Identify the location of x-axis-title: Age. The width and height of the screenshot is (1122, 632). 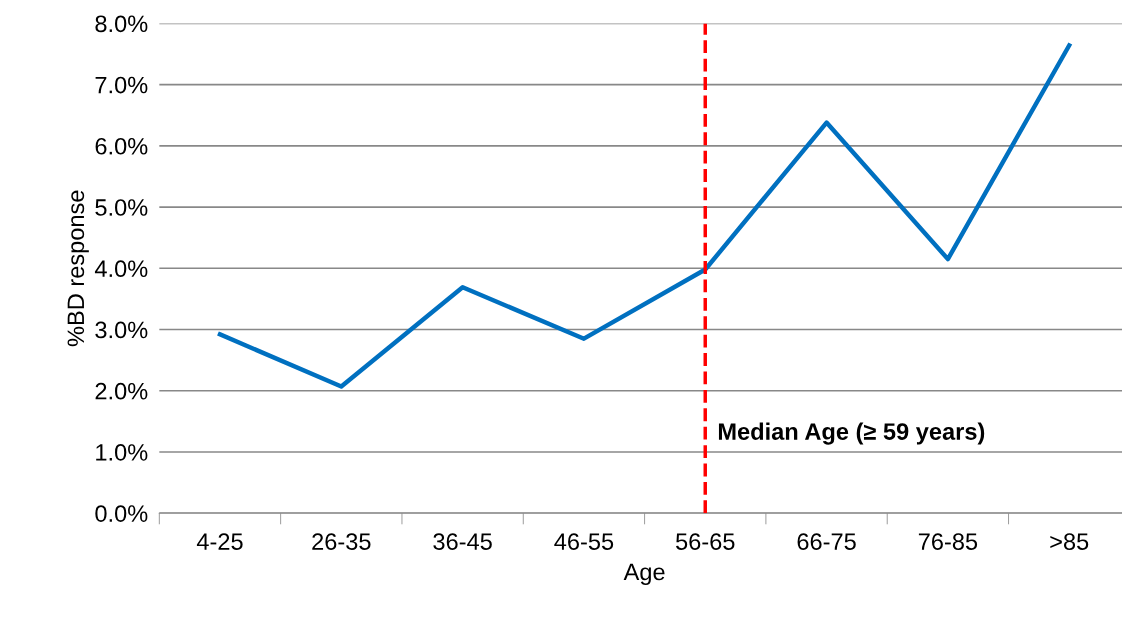
(644, 574).